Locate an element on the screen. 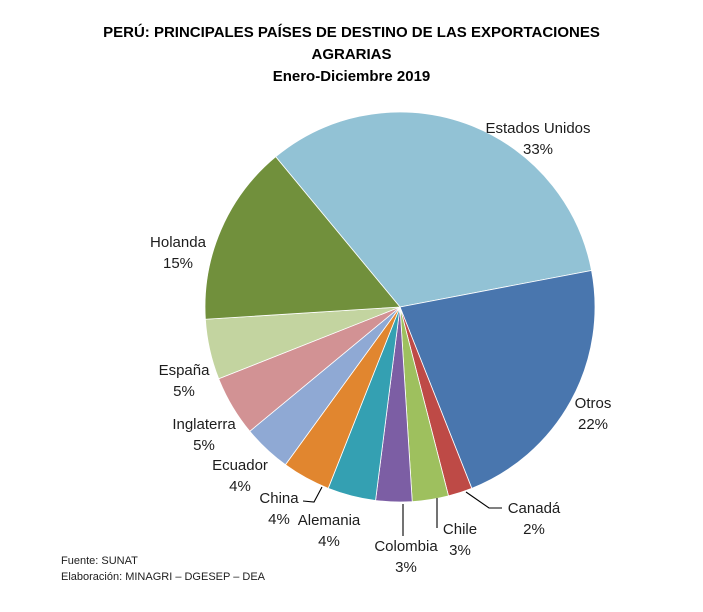  slice-label-name: Inglaterra is located at coordinates (204, 424).